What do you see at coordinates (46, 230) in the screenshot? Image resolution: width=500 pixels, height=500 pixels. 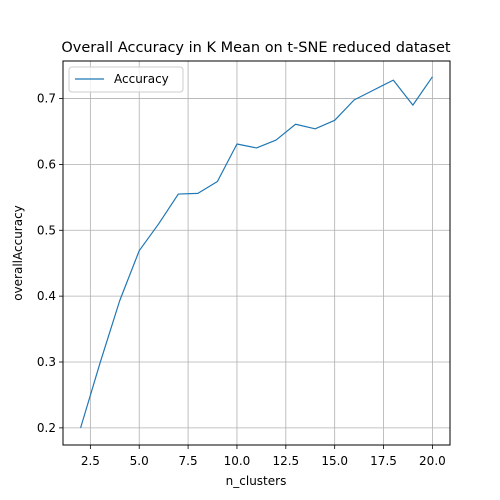 I see `y-tick-label: 0.5` at bounding box center [46, 230].